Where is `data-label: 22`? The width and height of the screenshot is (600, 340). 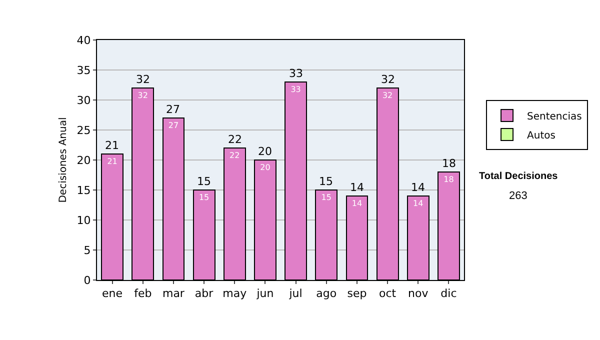
data-label: 22 is located at coordinates (235, 155).